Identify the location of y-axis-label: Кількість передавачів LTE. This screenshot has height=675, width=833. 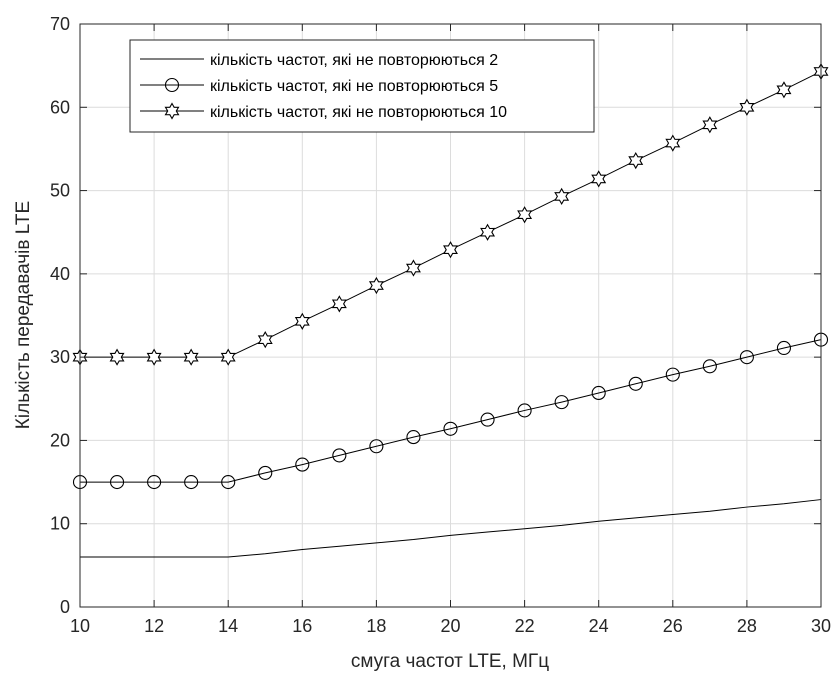
(23, 315).